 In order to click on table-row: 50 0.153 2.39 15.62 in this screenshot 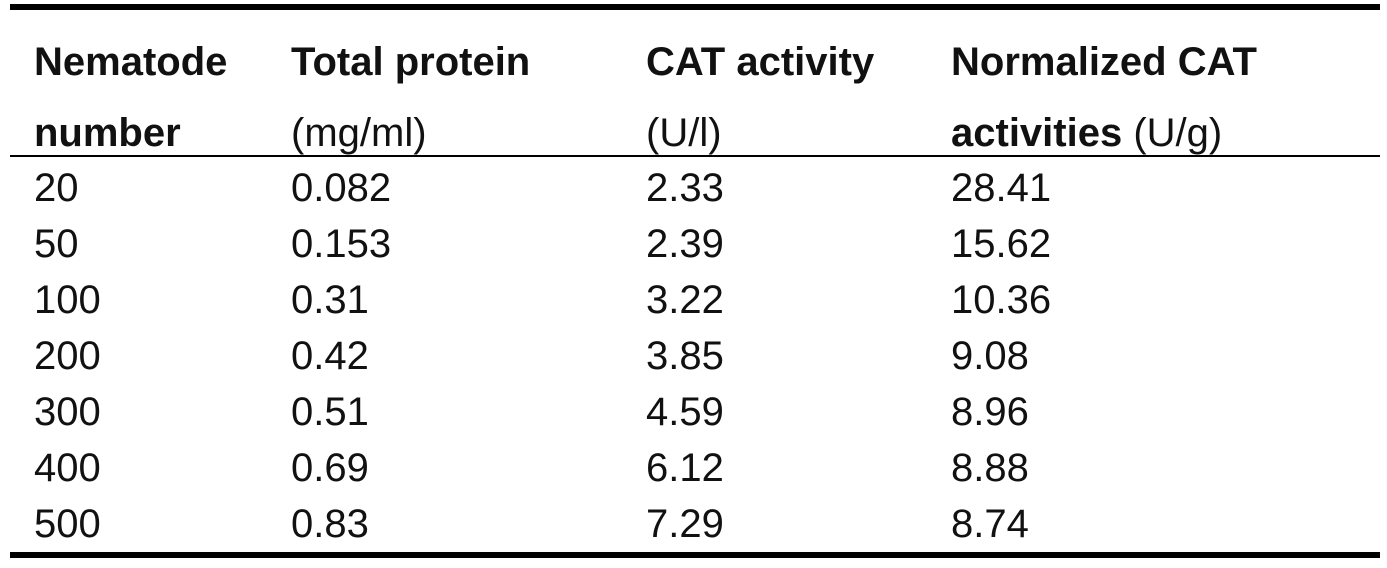, I will do `click(695, 252)`.